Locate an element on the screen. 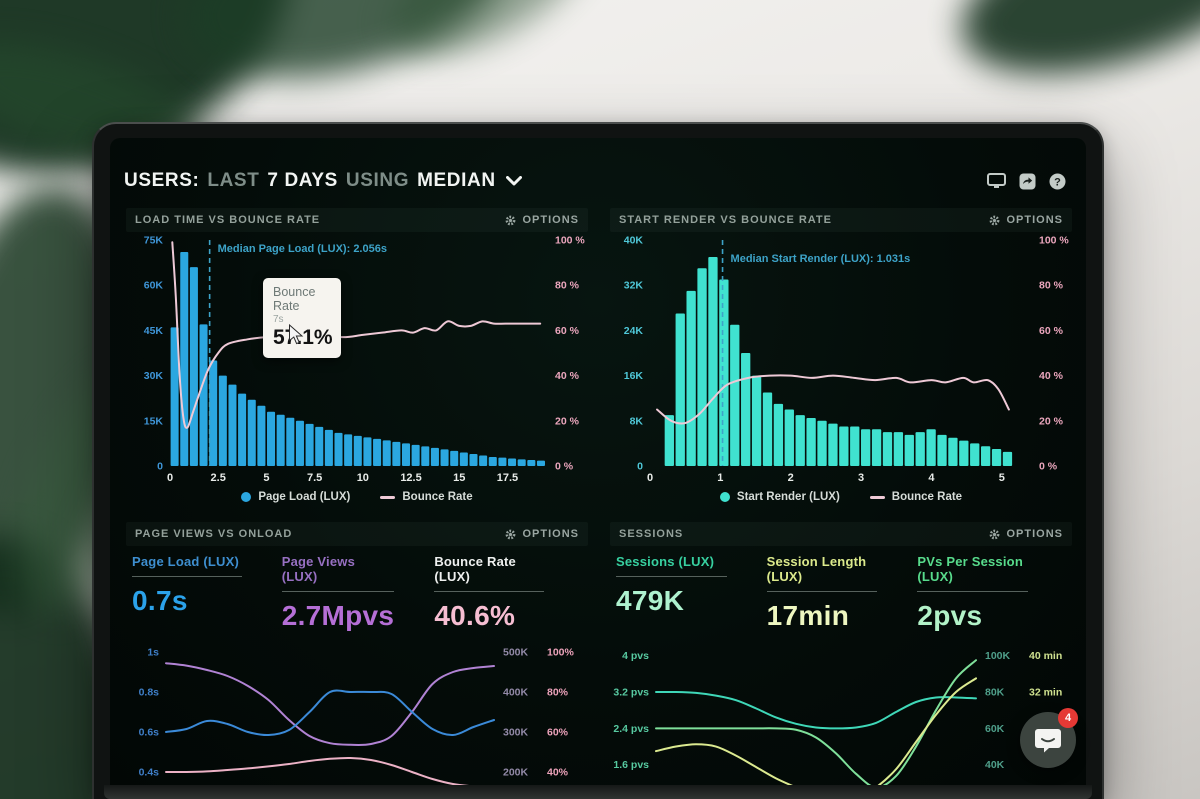  legend-page-load: Page Load (LUX) is located at coordinates (295, 497).